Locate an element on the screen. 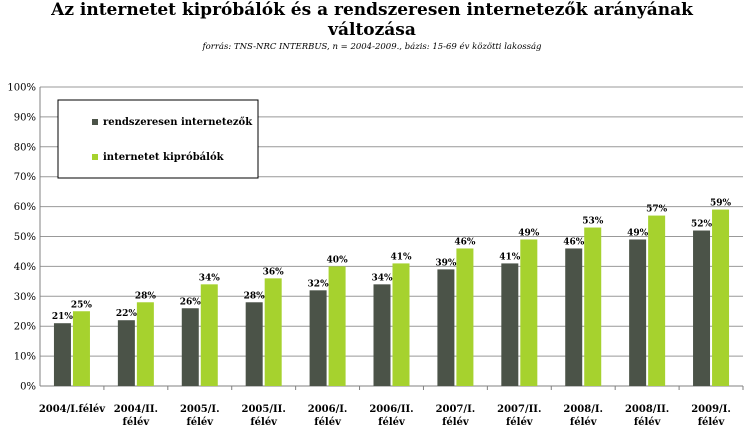 Image resolution: width=744 pixels, height=427 pixels. data-label: 59% is located at coordinates (721, 204).